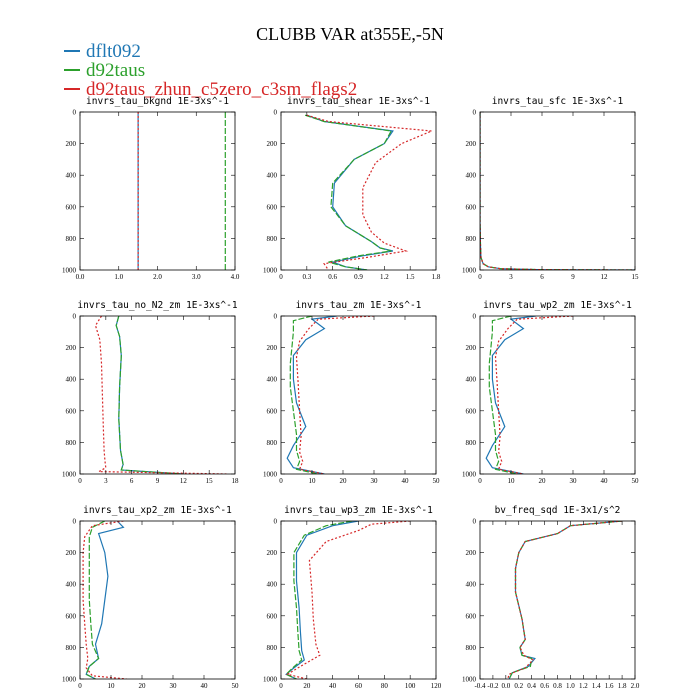  Describe the element at coordinates (359, 305) in the screenshot. I see `panel-title: invrs_tau_zm 1E-3xs^-1` at that location.